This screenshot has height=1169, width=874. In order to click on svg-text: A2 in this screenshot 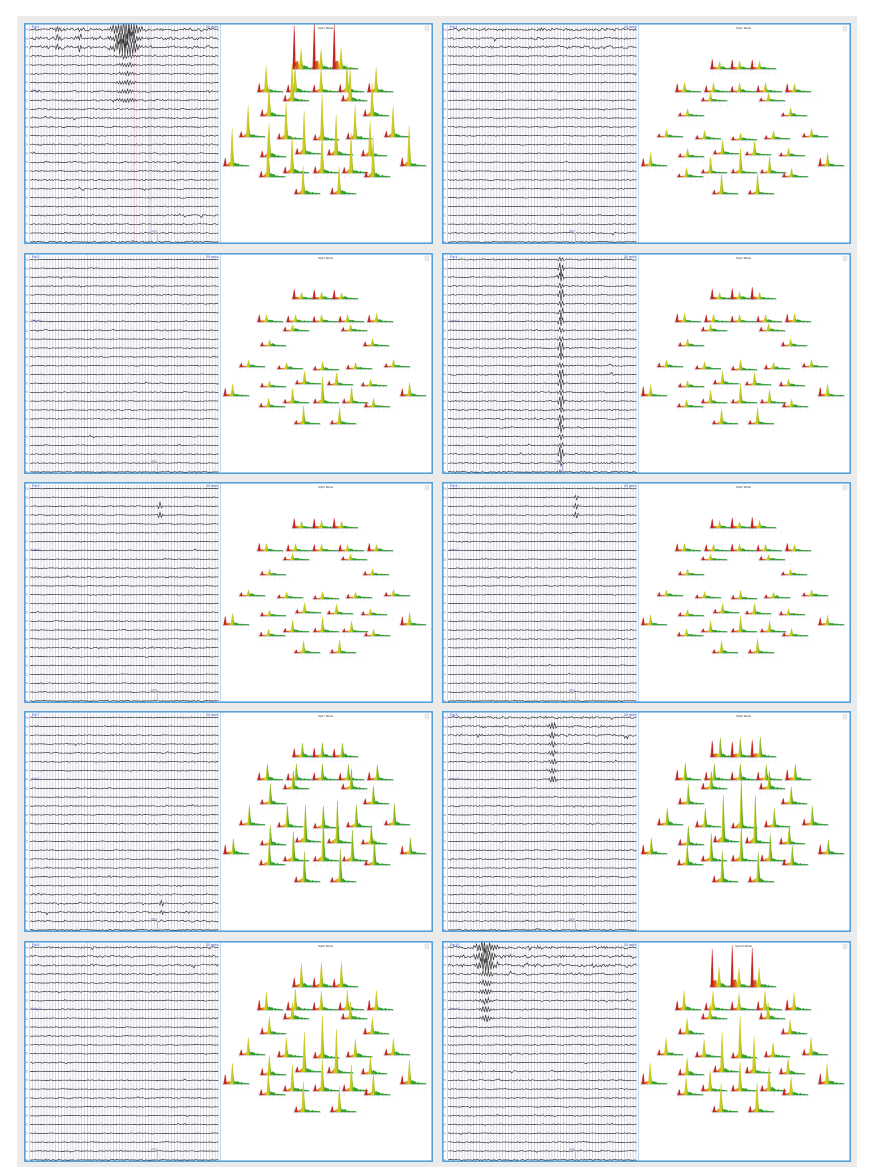, I will do `click(27, 437)`.